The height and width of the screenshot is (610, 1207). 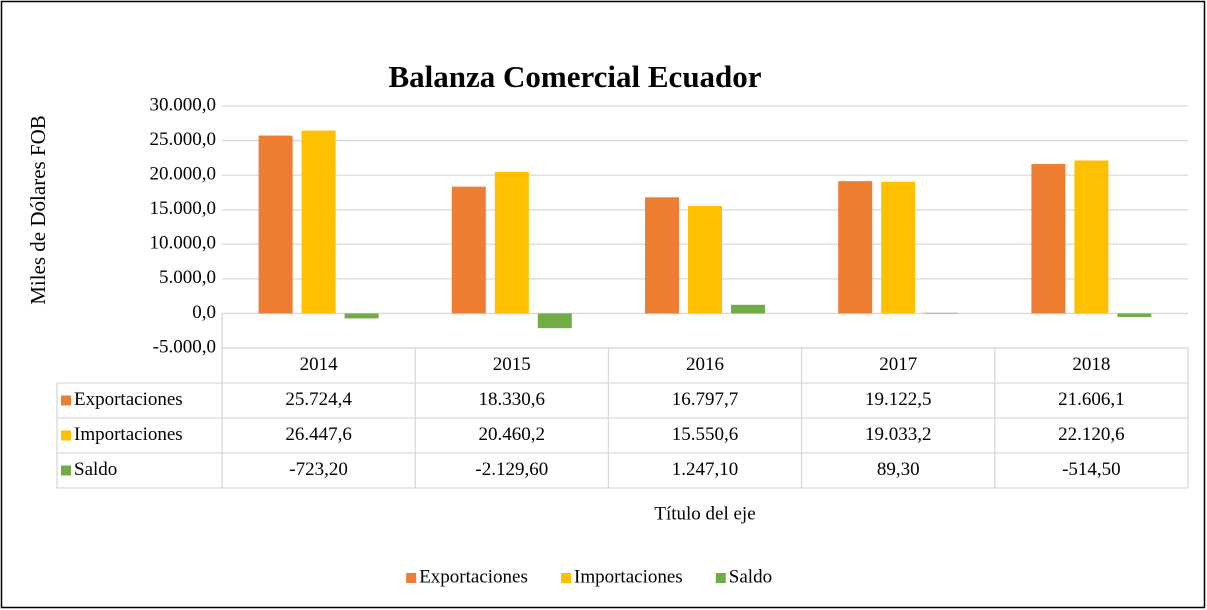 What do you see at coordinates (705, 399) in the screenshot?
I see `table-cell: 16.797,7` at bounding box center [705, 399].